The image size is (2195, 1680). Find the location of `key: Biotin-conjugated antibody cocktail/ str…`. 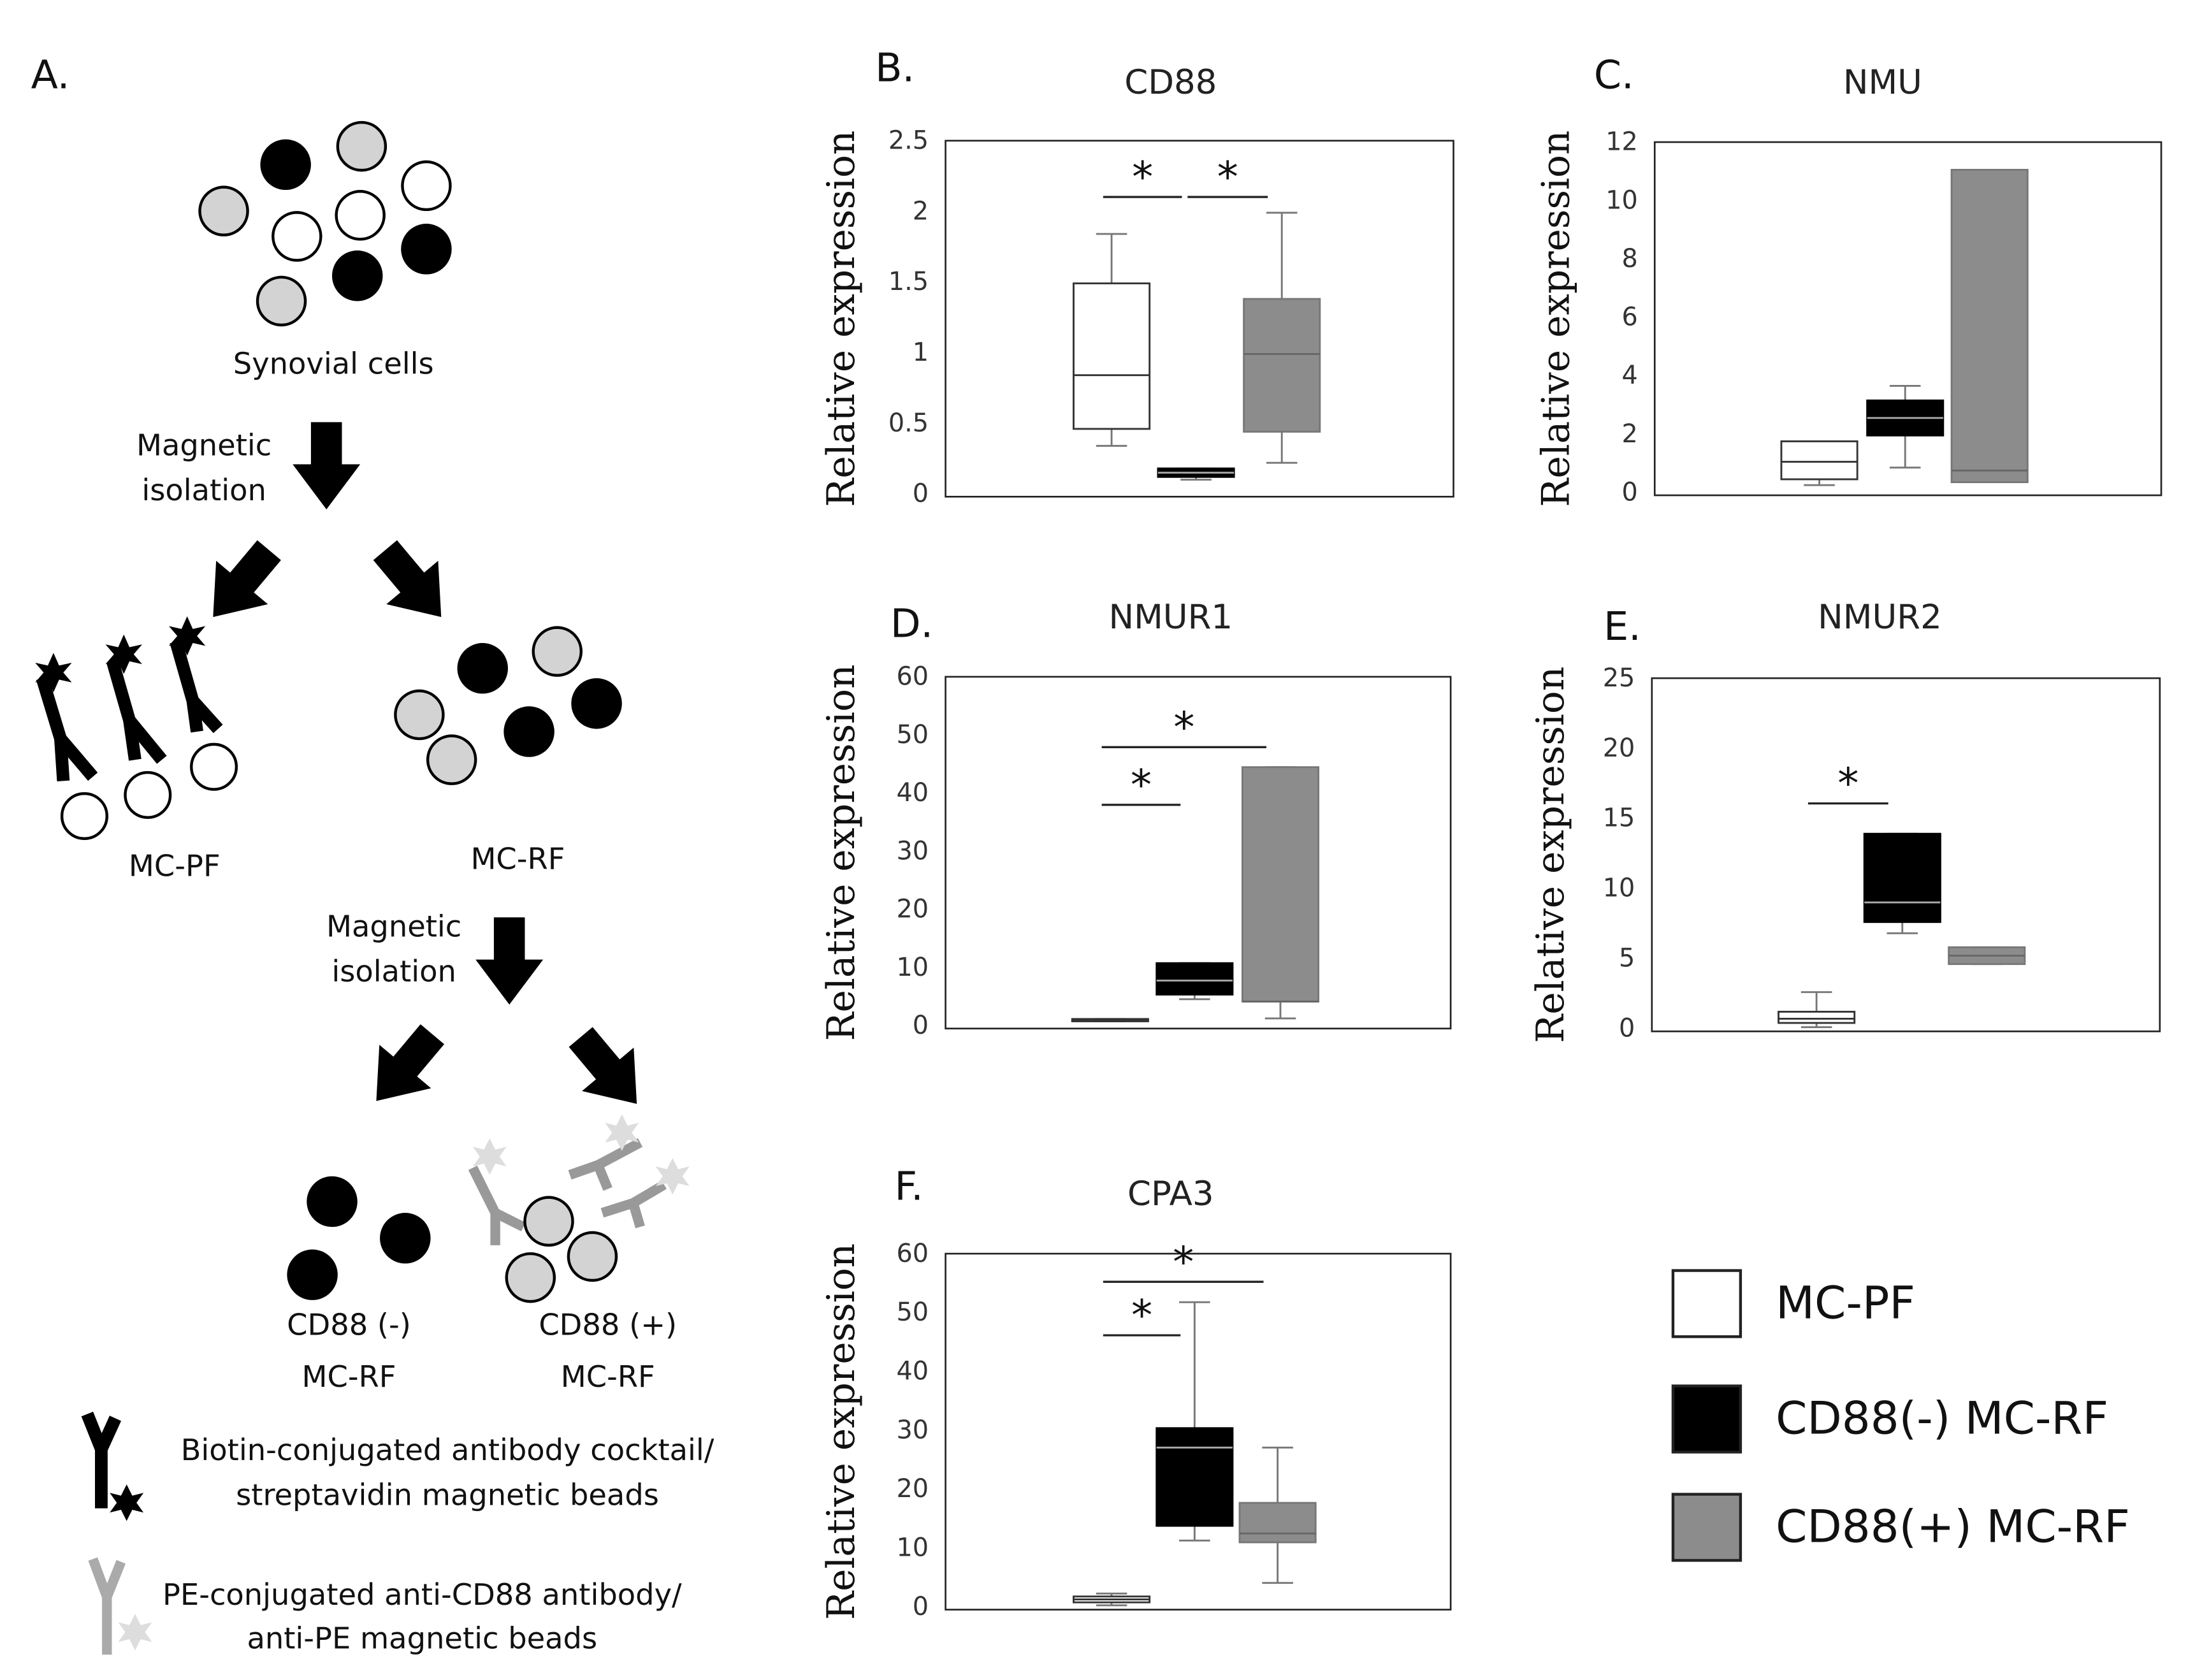

key: Biotin-conjugated antibody cocktail/ str… is located at coordinates (398, 1534).